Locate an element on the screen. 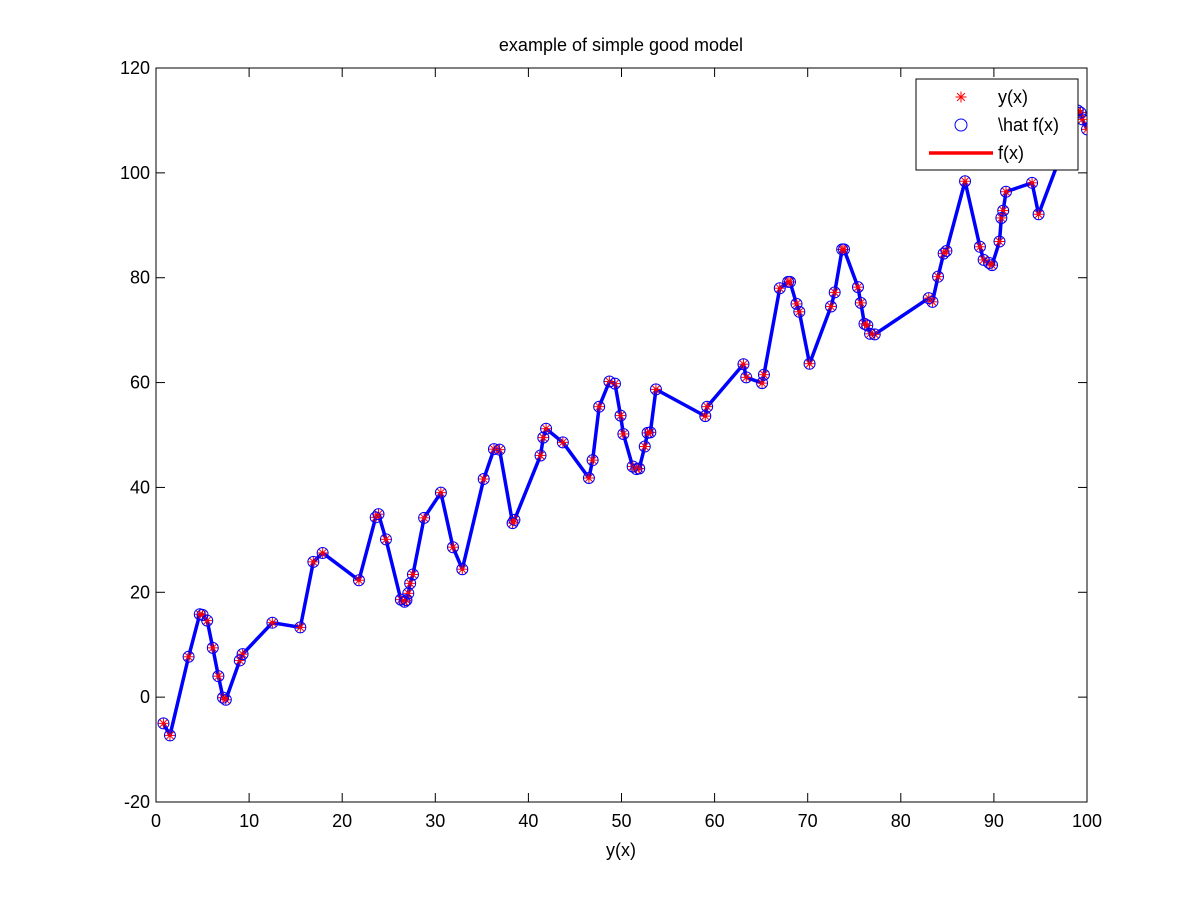  legend-label: f(x) is located at coordinates (1011, 153).